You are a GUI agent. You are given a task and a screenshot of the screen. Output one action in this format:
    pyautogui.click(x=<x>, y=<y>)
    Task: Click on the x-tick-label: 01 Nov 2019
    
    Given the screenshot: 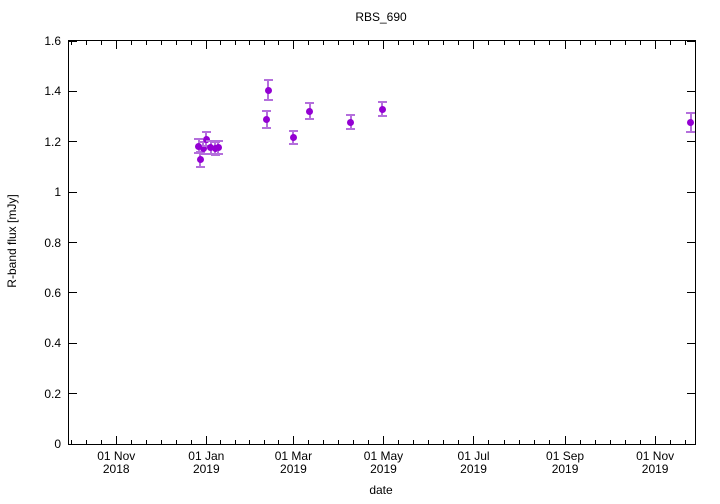 What is the action you would take?
    pyautogui.click(x=655, y=462)
    